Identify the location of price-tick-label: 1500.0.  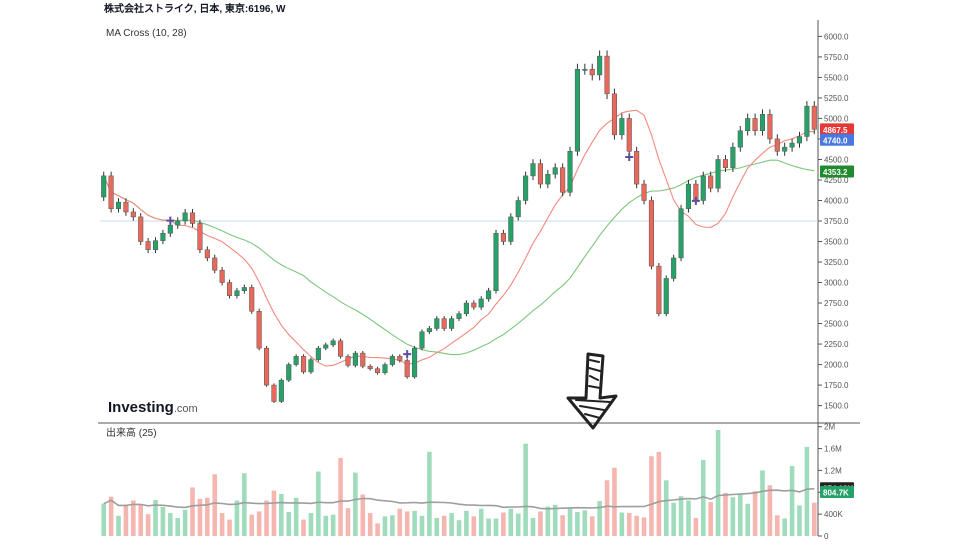
(836, 406).